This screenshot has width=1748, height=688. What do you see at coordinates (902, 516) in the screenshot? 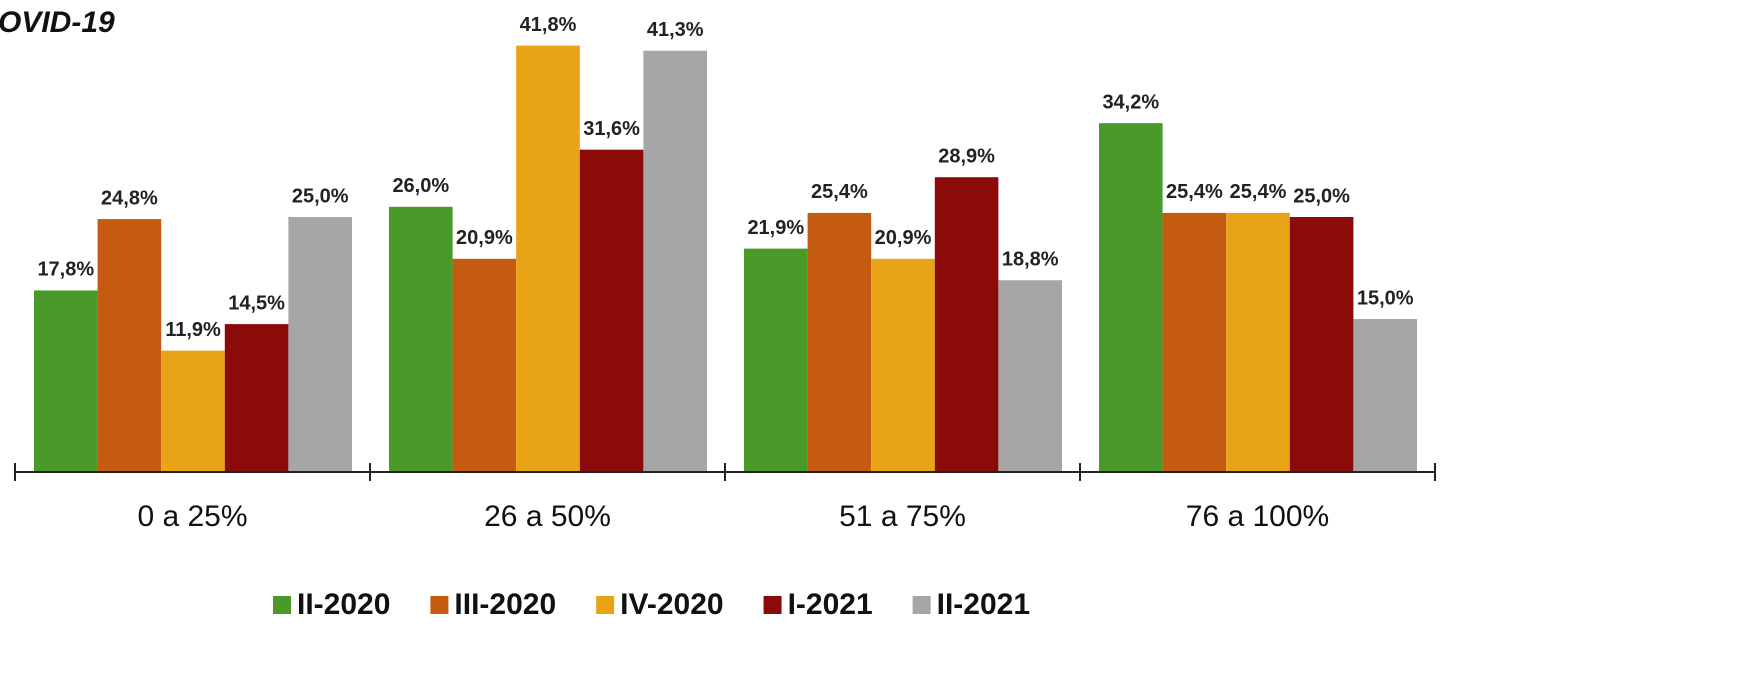
I see `x-tick-label: 51 a 75%` at bounding box center [902, 516].